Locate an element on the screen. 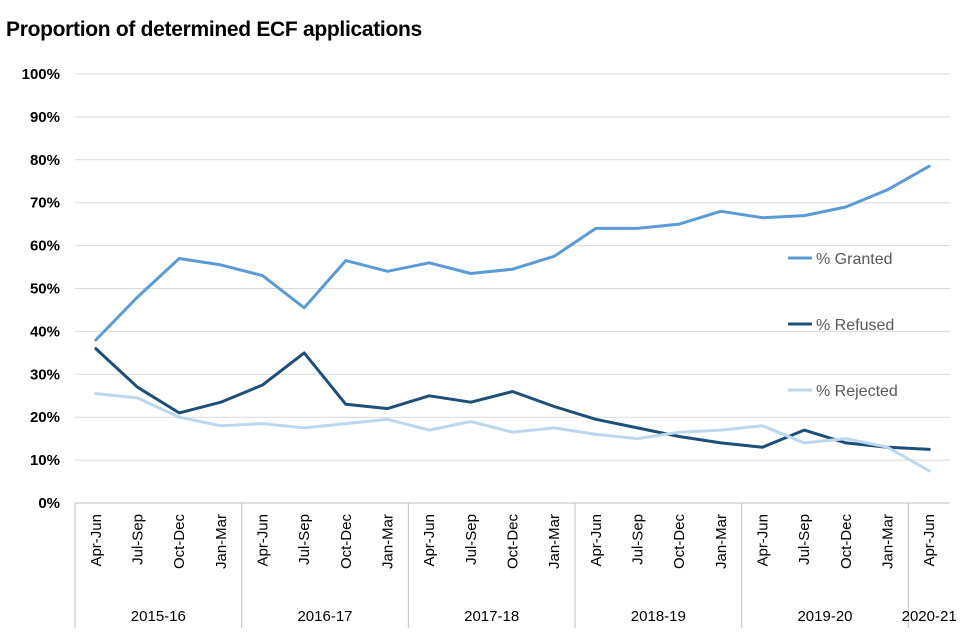 The height and width of the screenshot is (640, 960). y-tick-label: 10% is located at coordinates (45, 460).